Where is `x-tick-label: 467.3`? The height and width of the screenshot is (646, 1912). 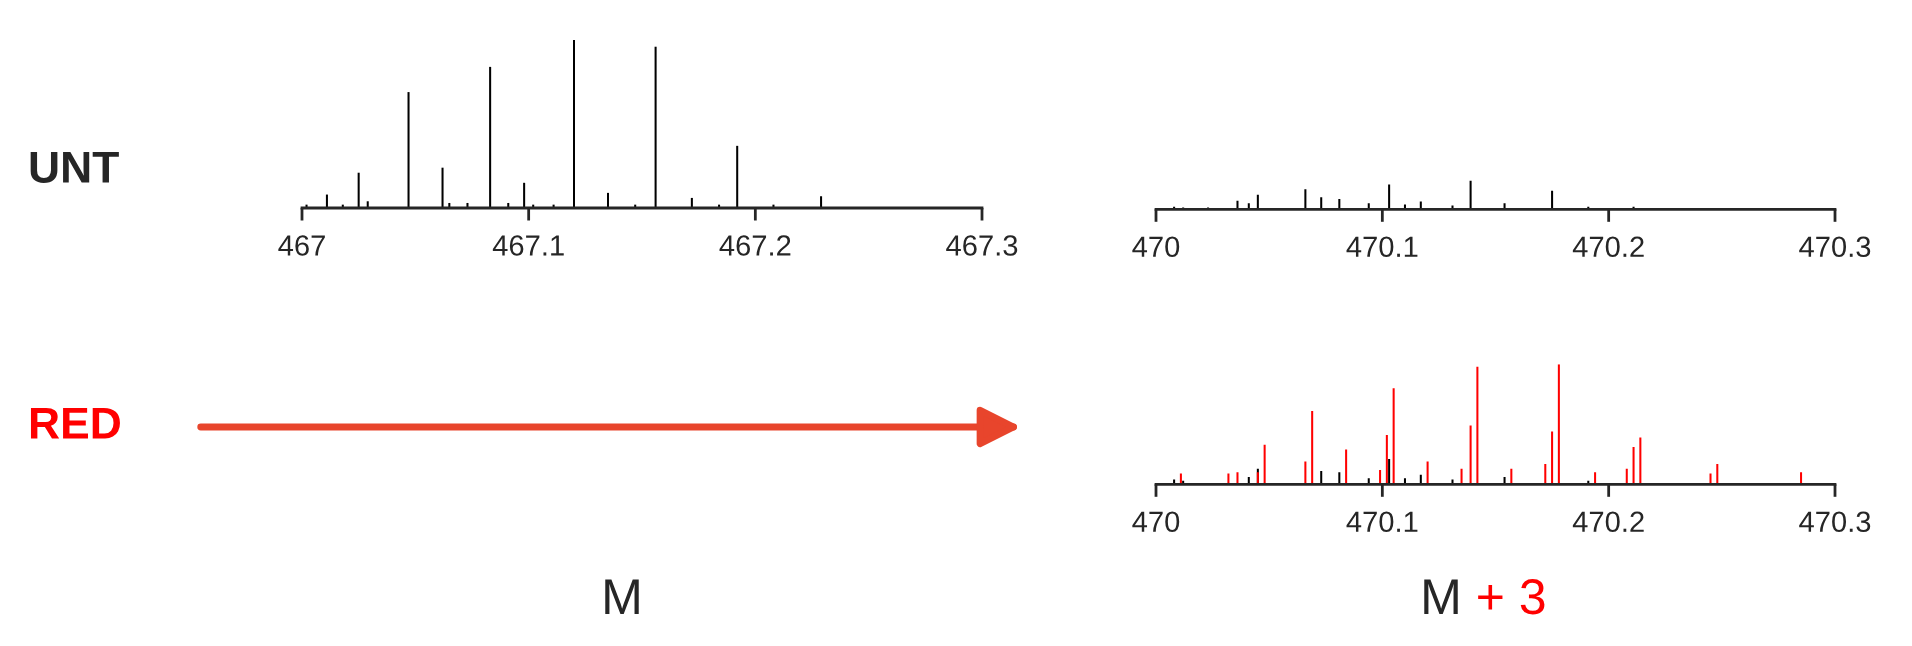
x-tick-label: 467.3 is located at coordinates (982, 245).